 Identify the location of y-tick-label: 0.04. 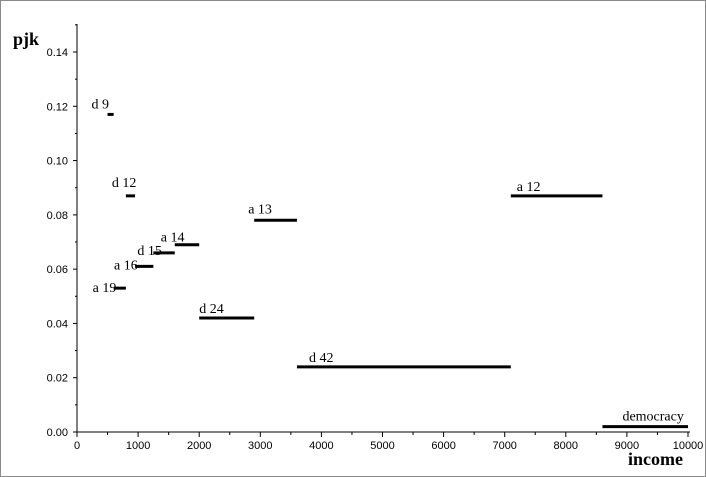
(57, 324).